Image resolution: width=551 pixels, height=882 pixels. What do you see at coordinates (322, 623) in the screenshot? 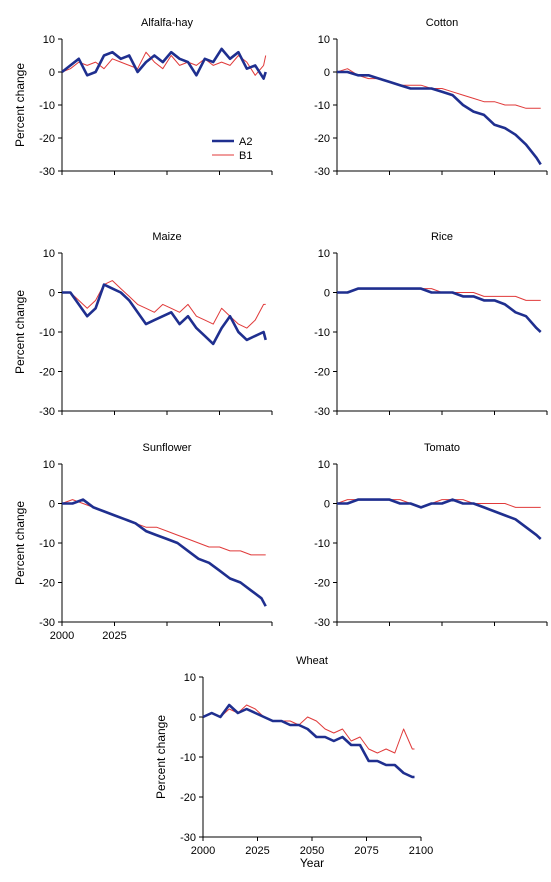
I see `y-tick-label-tomato: -30` at bounding box center [322, 623].